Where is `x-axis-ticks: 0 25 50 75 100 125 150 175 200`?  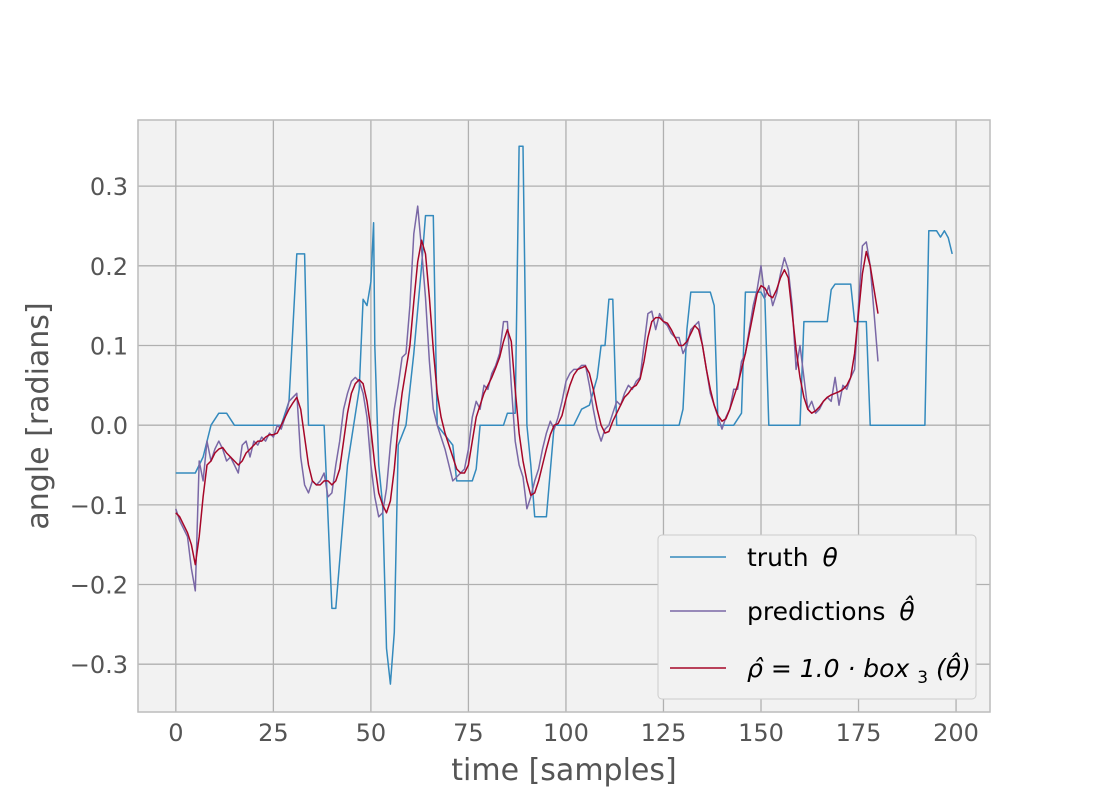
x-axis-ticks: 0 25 50 75 100 125 150 175 200 is located at coordinates (573, 733).